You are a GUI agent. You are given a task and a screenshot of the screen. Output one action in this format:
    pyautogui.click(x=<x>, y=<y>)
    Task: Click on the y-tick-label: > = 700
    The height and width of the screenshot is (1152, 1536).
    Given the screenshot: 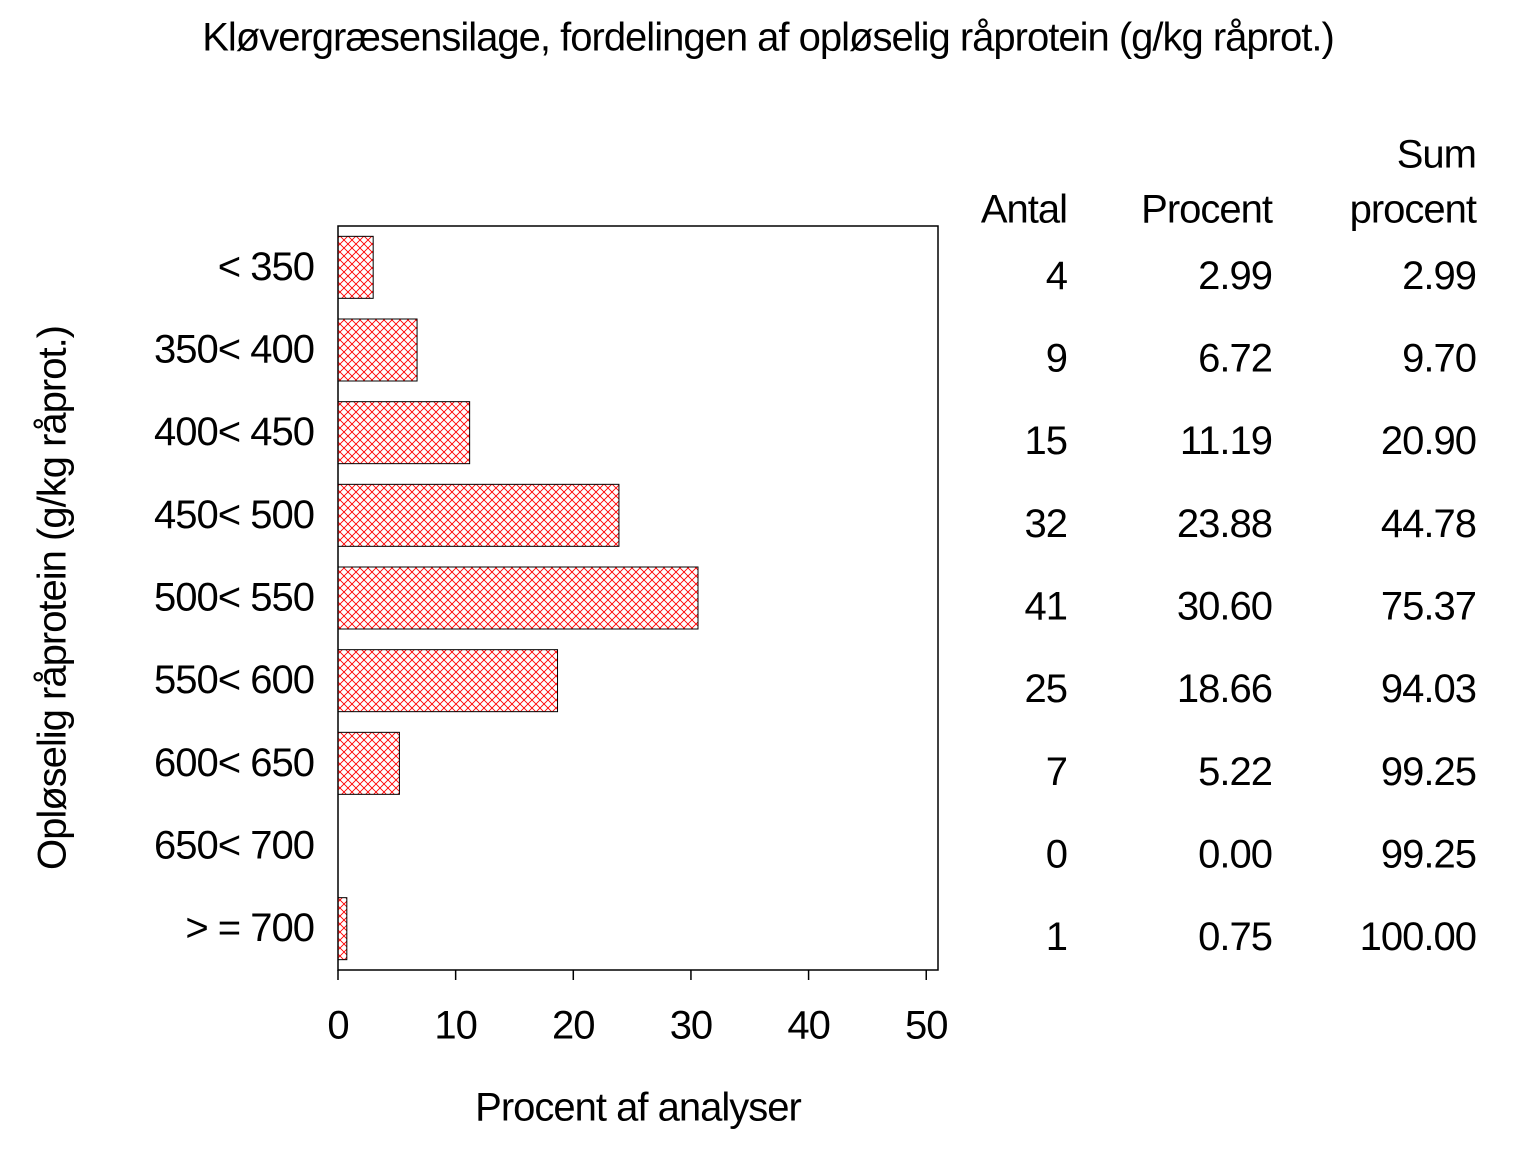 What is the action you would take?
    pyautogui.click(x=249, y=928)
    